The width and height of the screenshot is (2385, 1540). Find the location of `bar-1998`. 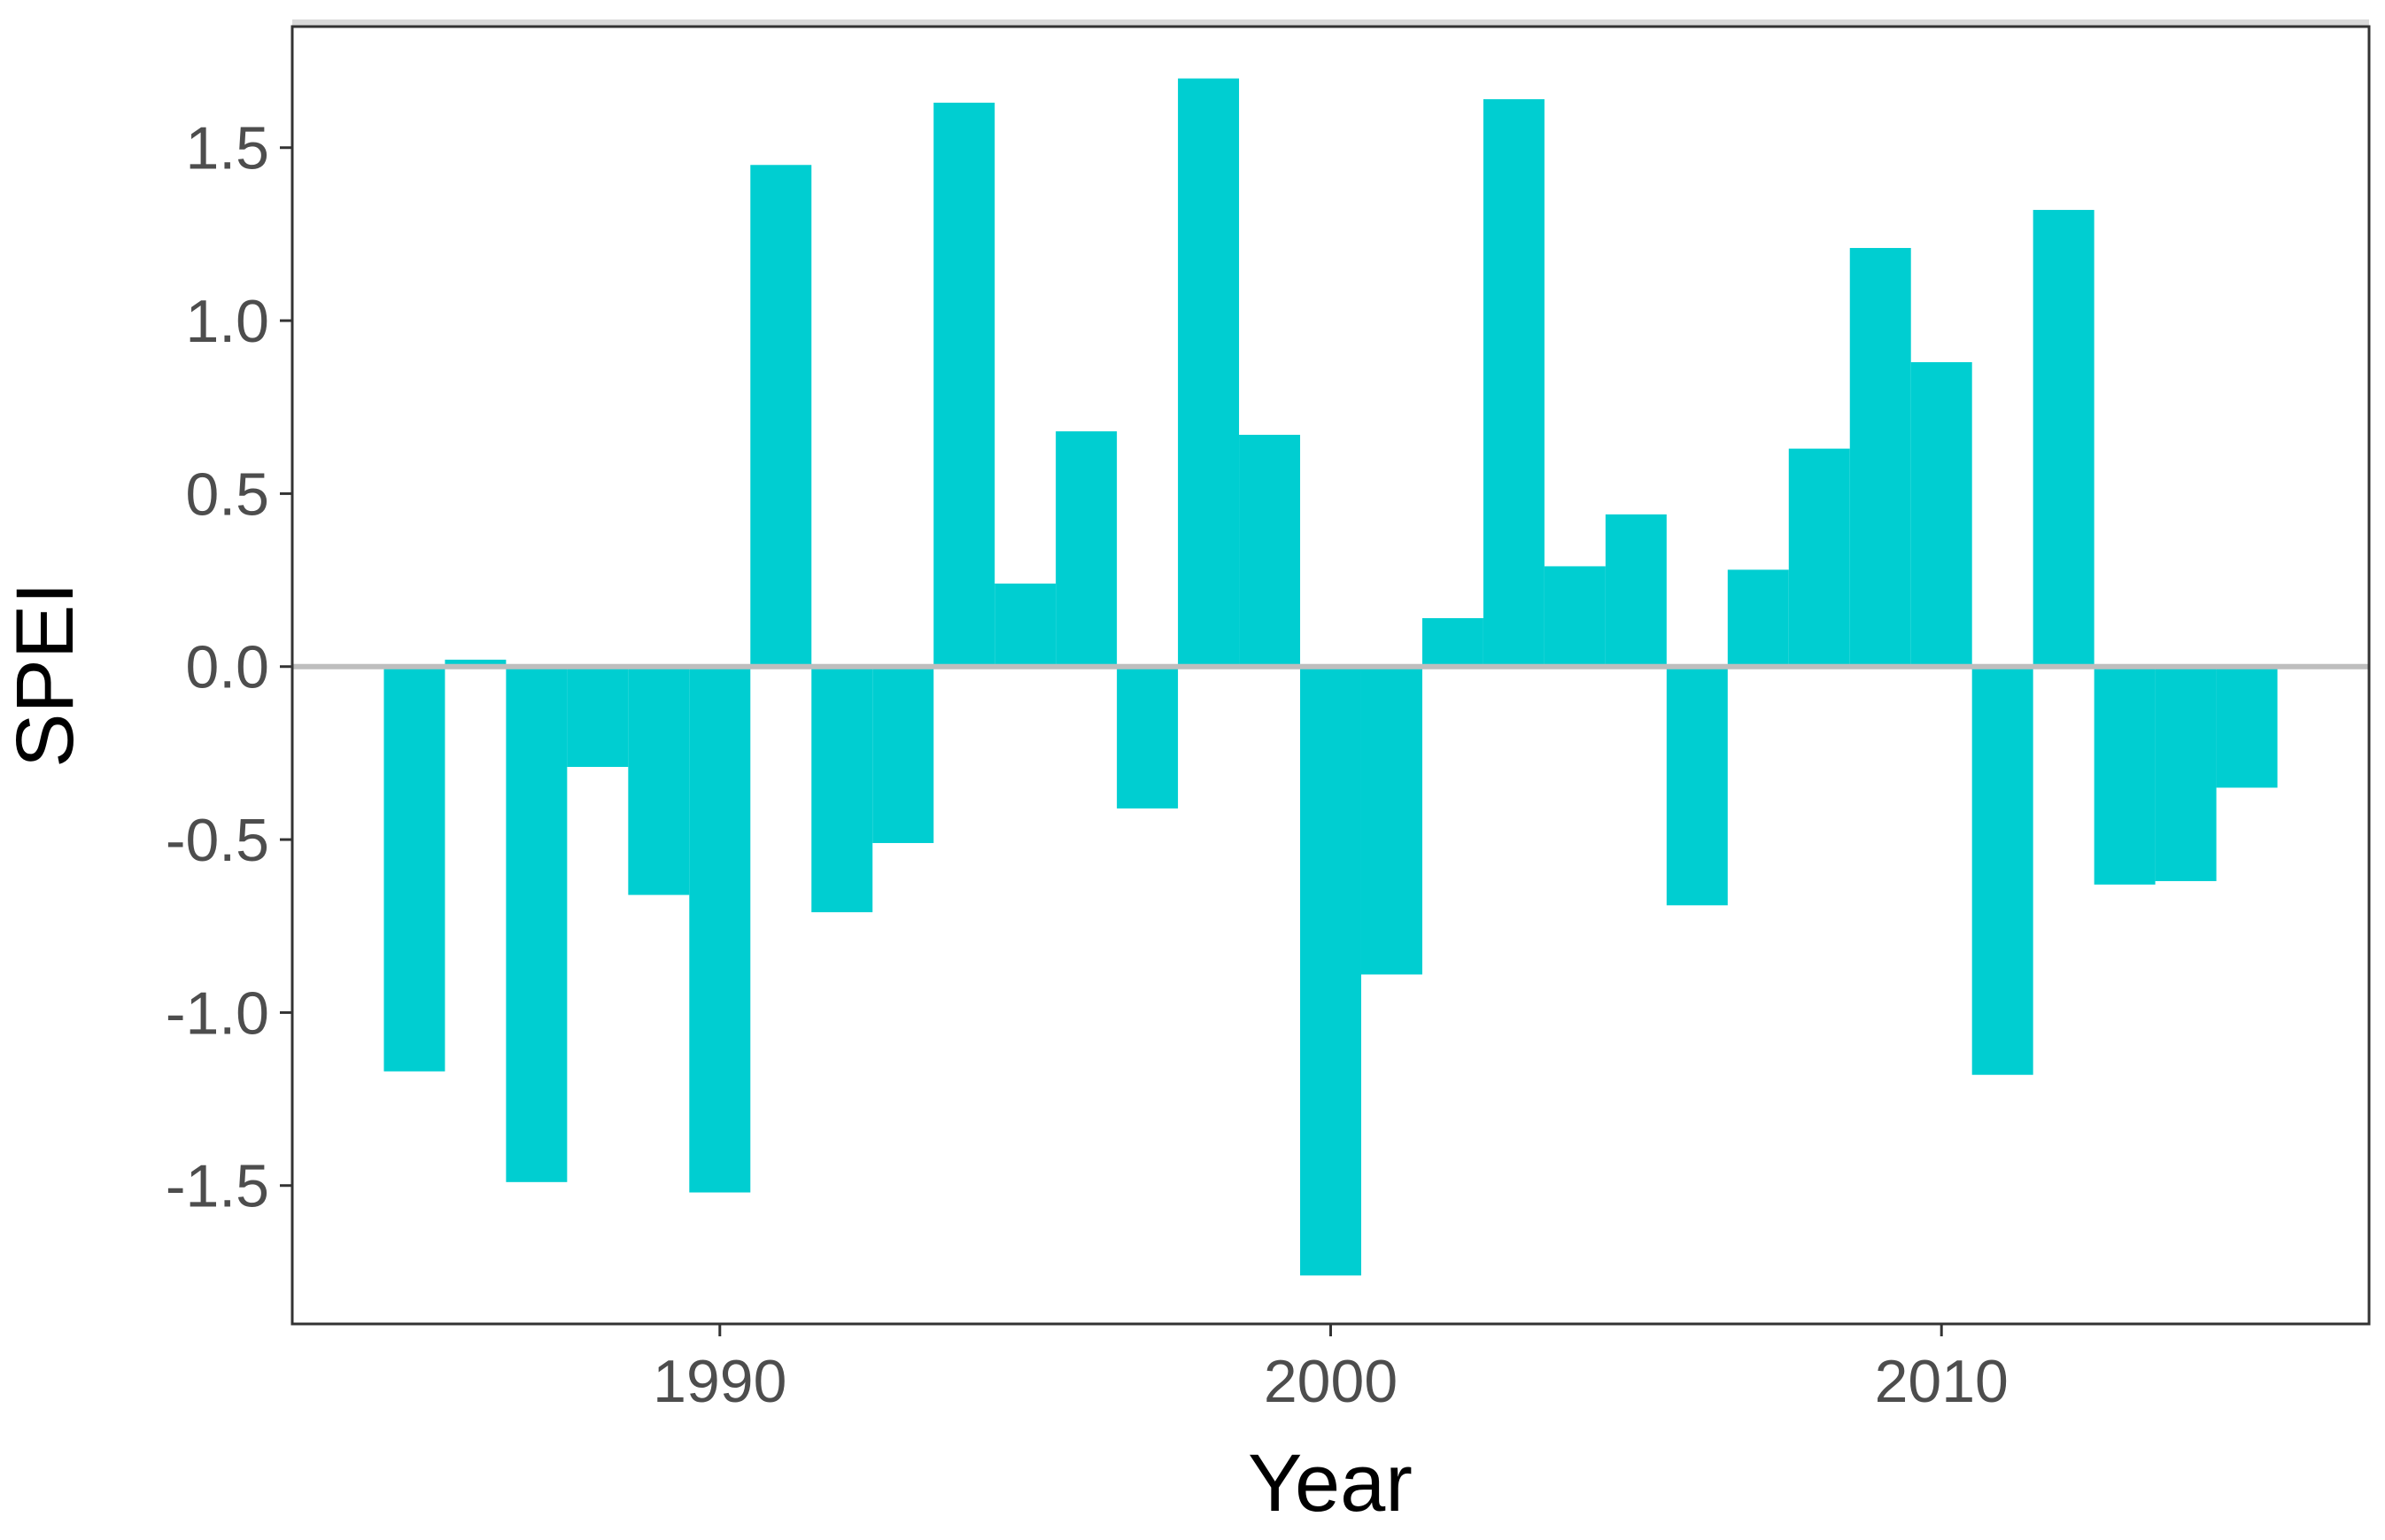

bar-1998 is located at coordinates (1209, 372).